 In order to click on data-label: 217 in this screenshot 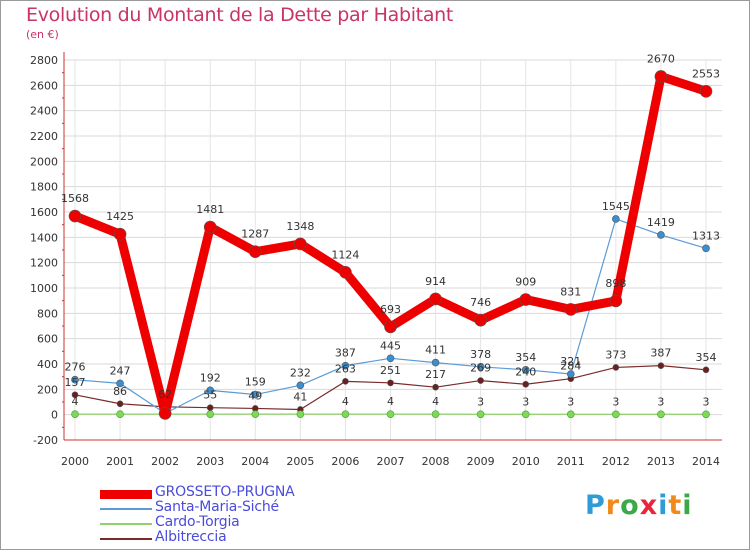, I will do `click(435, 374)`.